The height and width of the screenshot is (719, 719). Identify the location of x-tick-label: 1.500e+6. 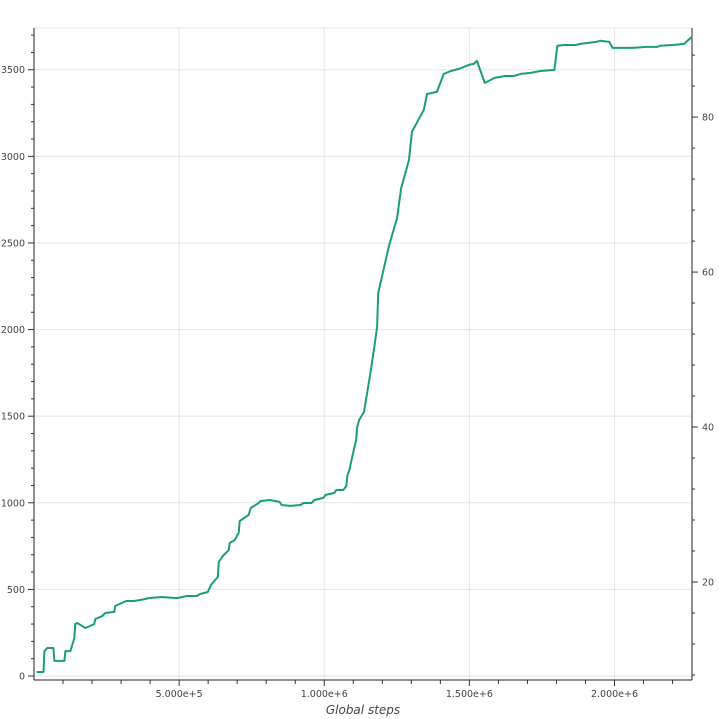
(469, 694).